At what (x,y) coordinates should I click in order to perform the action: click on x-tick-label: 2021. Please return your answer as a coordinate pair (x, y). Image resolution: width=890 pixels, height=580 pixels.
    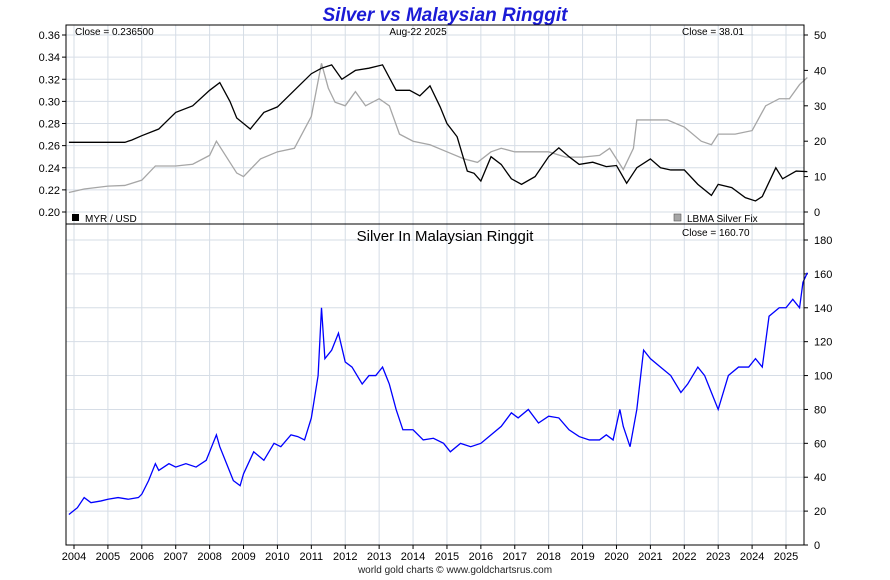
    Looking at the image, I should click on (650, 557).